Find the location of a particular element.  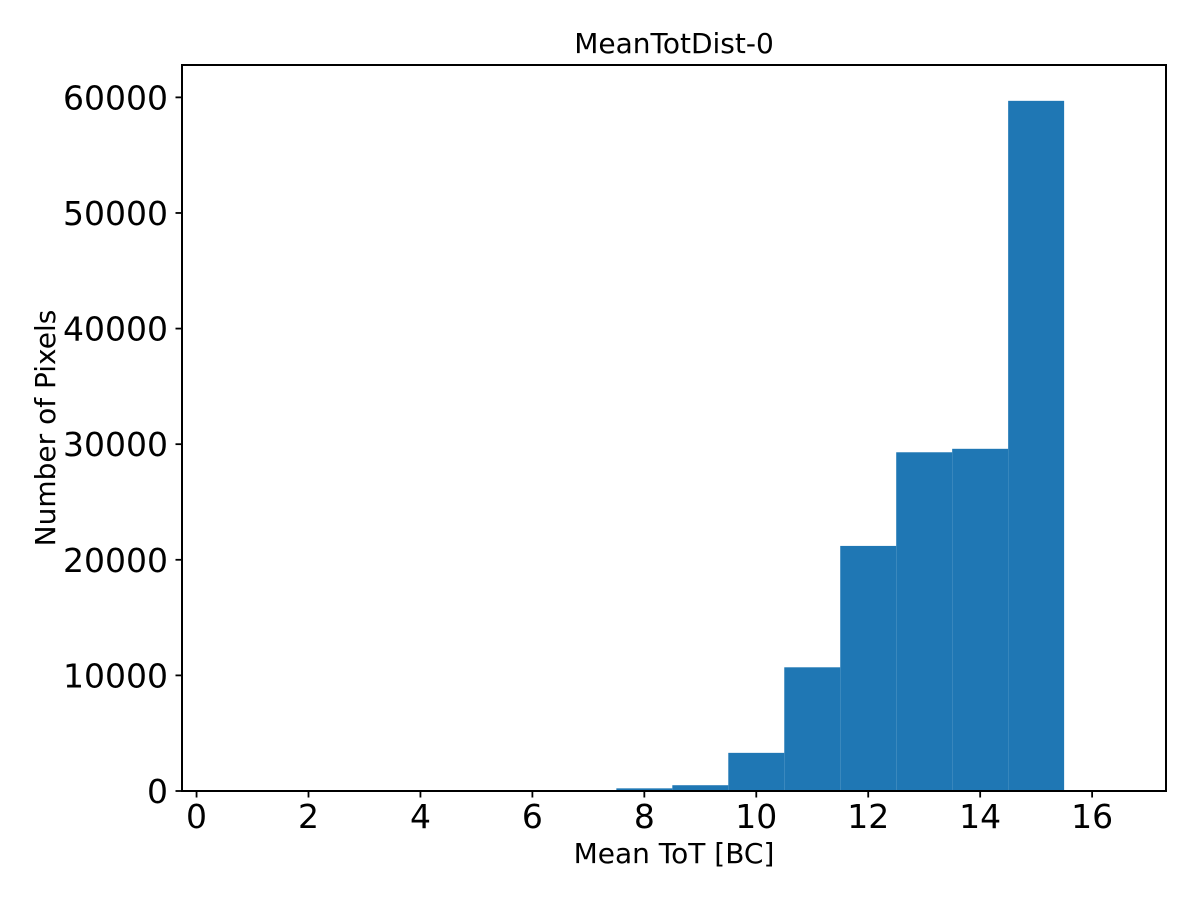

x-tick-label: 8 is located at coordinates (644, 816).